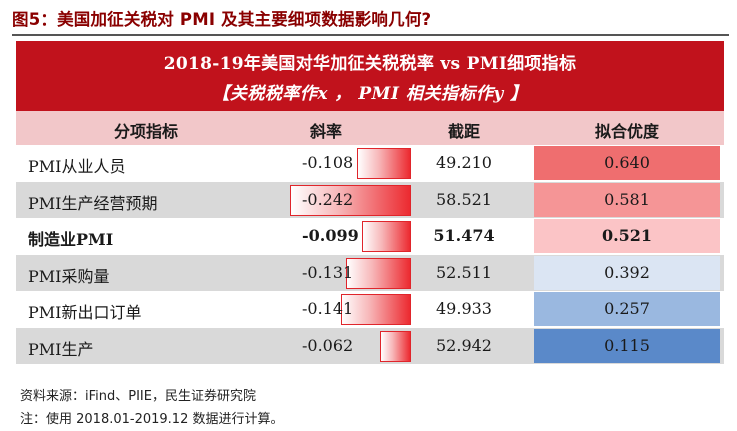 This screenshot has height=431, width=737. Describe the element at coordinates (69, 276) in the screenshot. I see `indicator-name: PMI采购量` at that location.